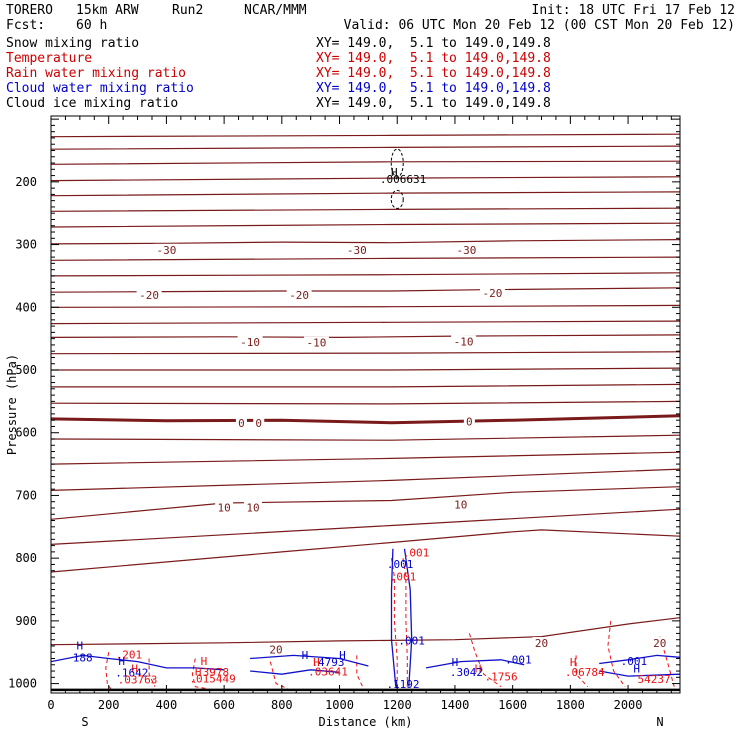 The width and height of the screenshot is (740, 740). I want to click on xtick-label-10: 2000, so click(628, 705).